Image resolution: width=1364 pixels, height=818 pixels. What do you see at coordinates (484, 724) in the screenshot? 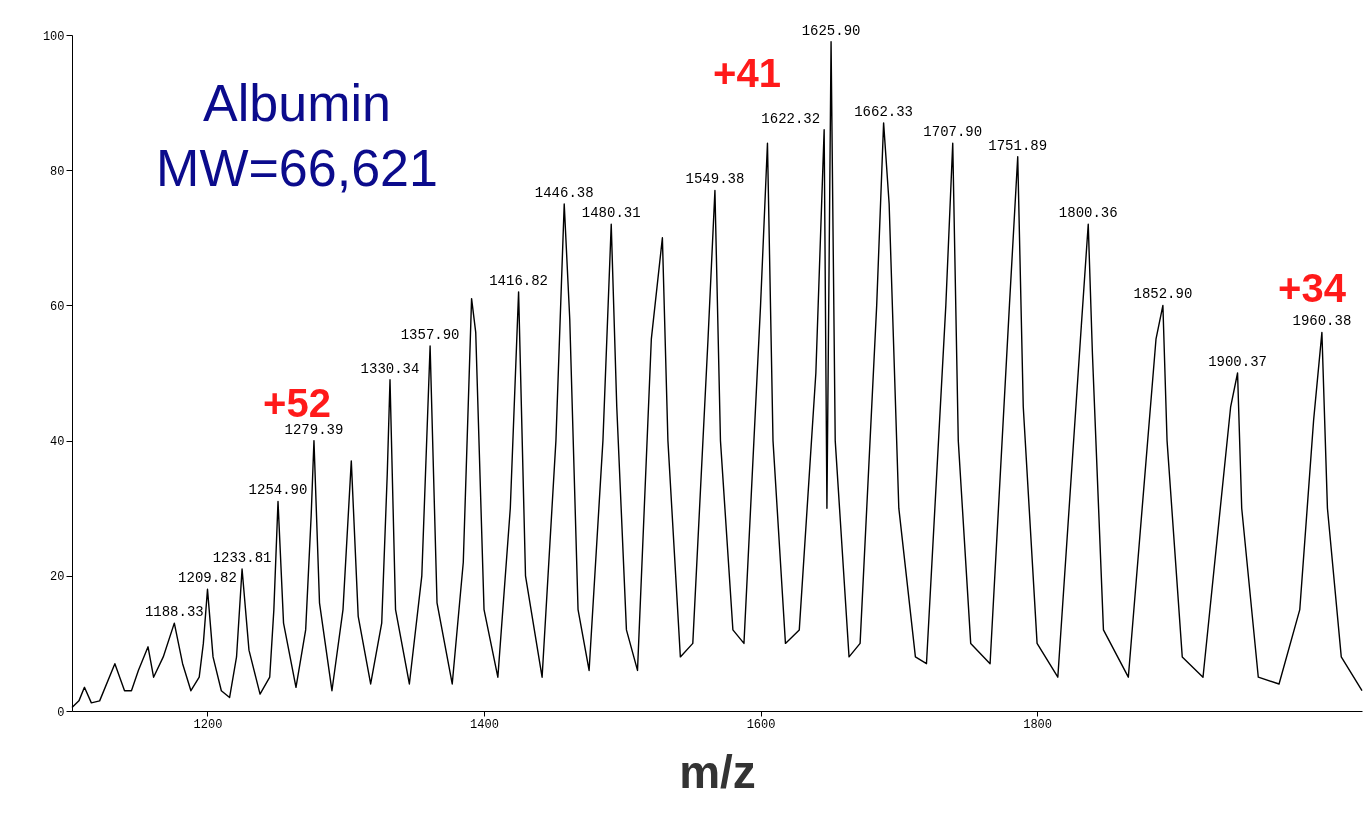
I see `x-tick-label: 1400` at bounding box center [484, 724].